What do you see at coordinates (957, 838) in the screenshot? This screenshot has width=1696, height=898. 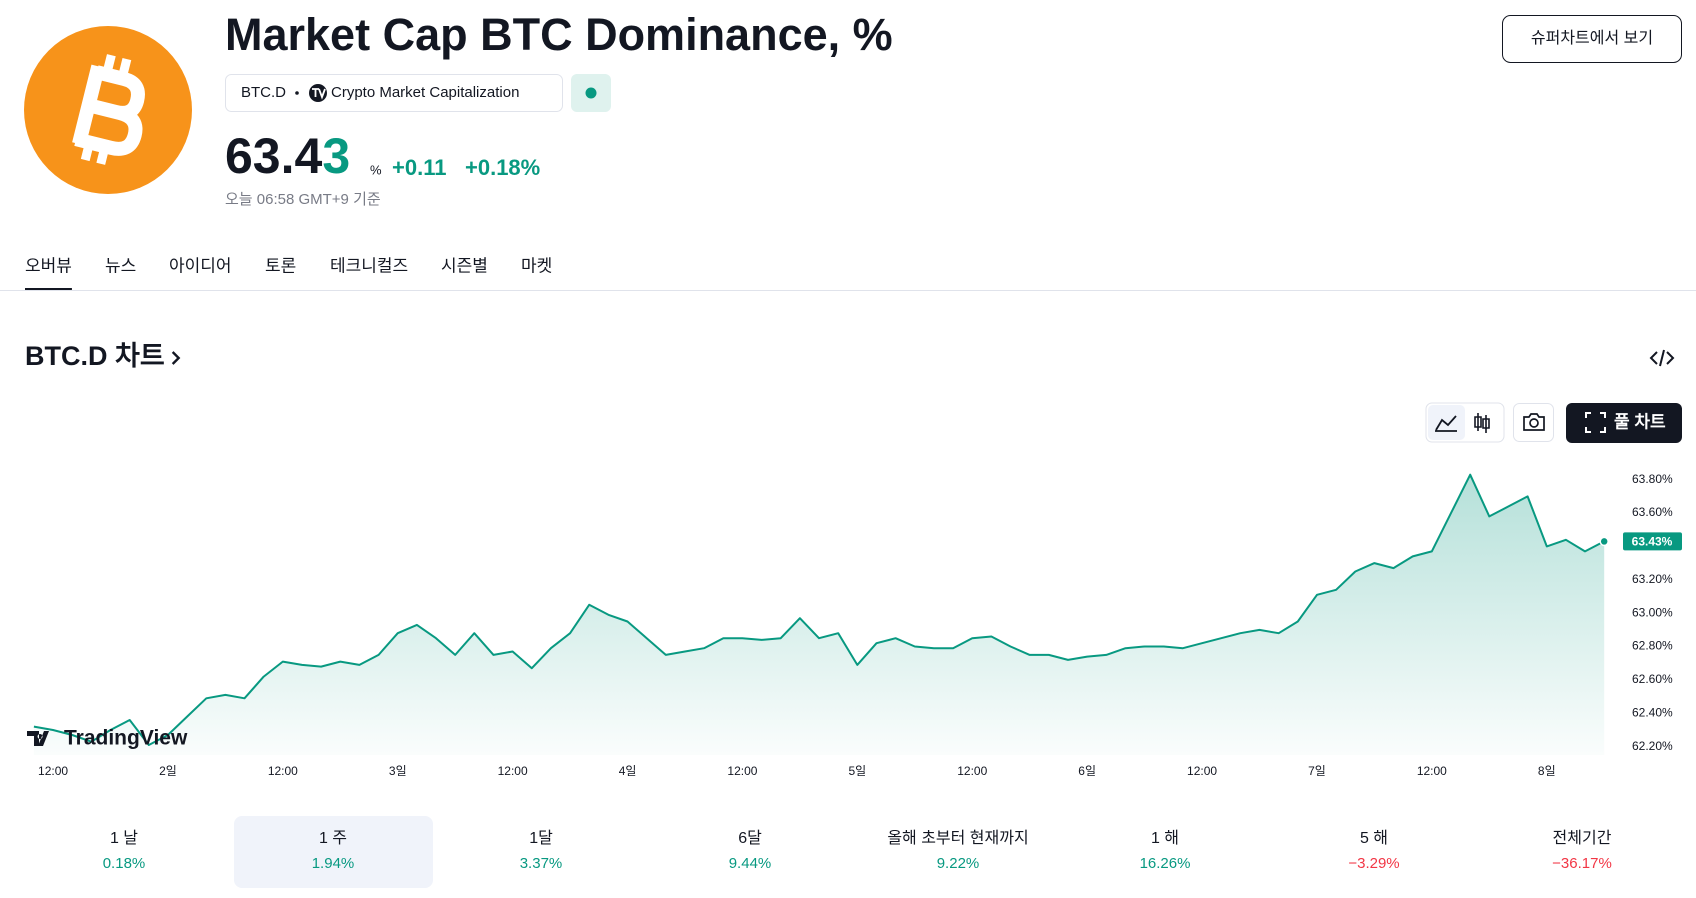 I see `period-label: 올해 초부터 현재까지` at bounding box center [957, 838].